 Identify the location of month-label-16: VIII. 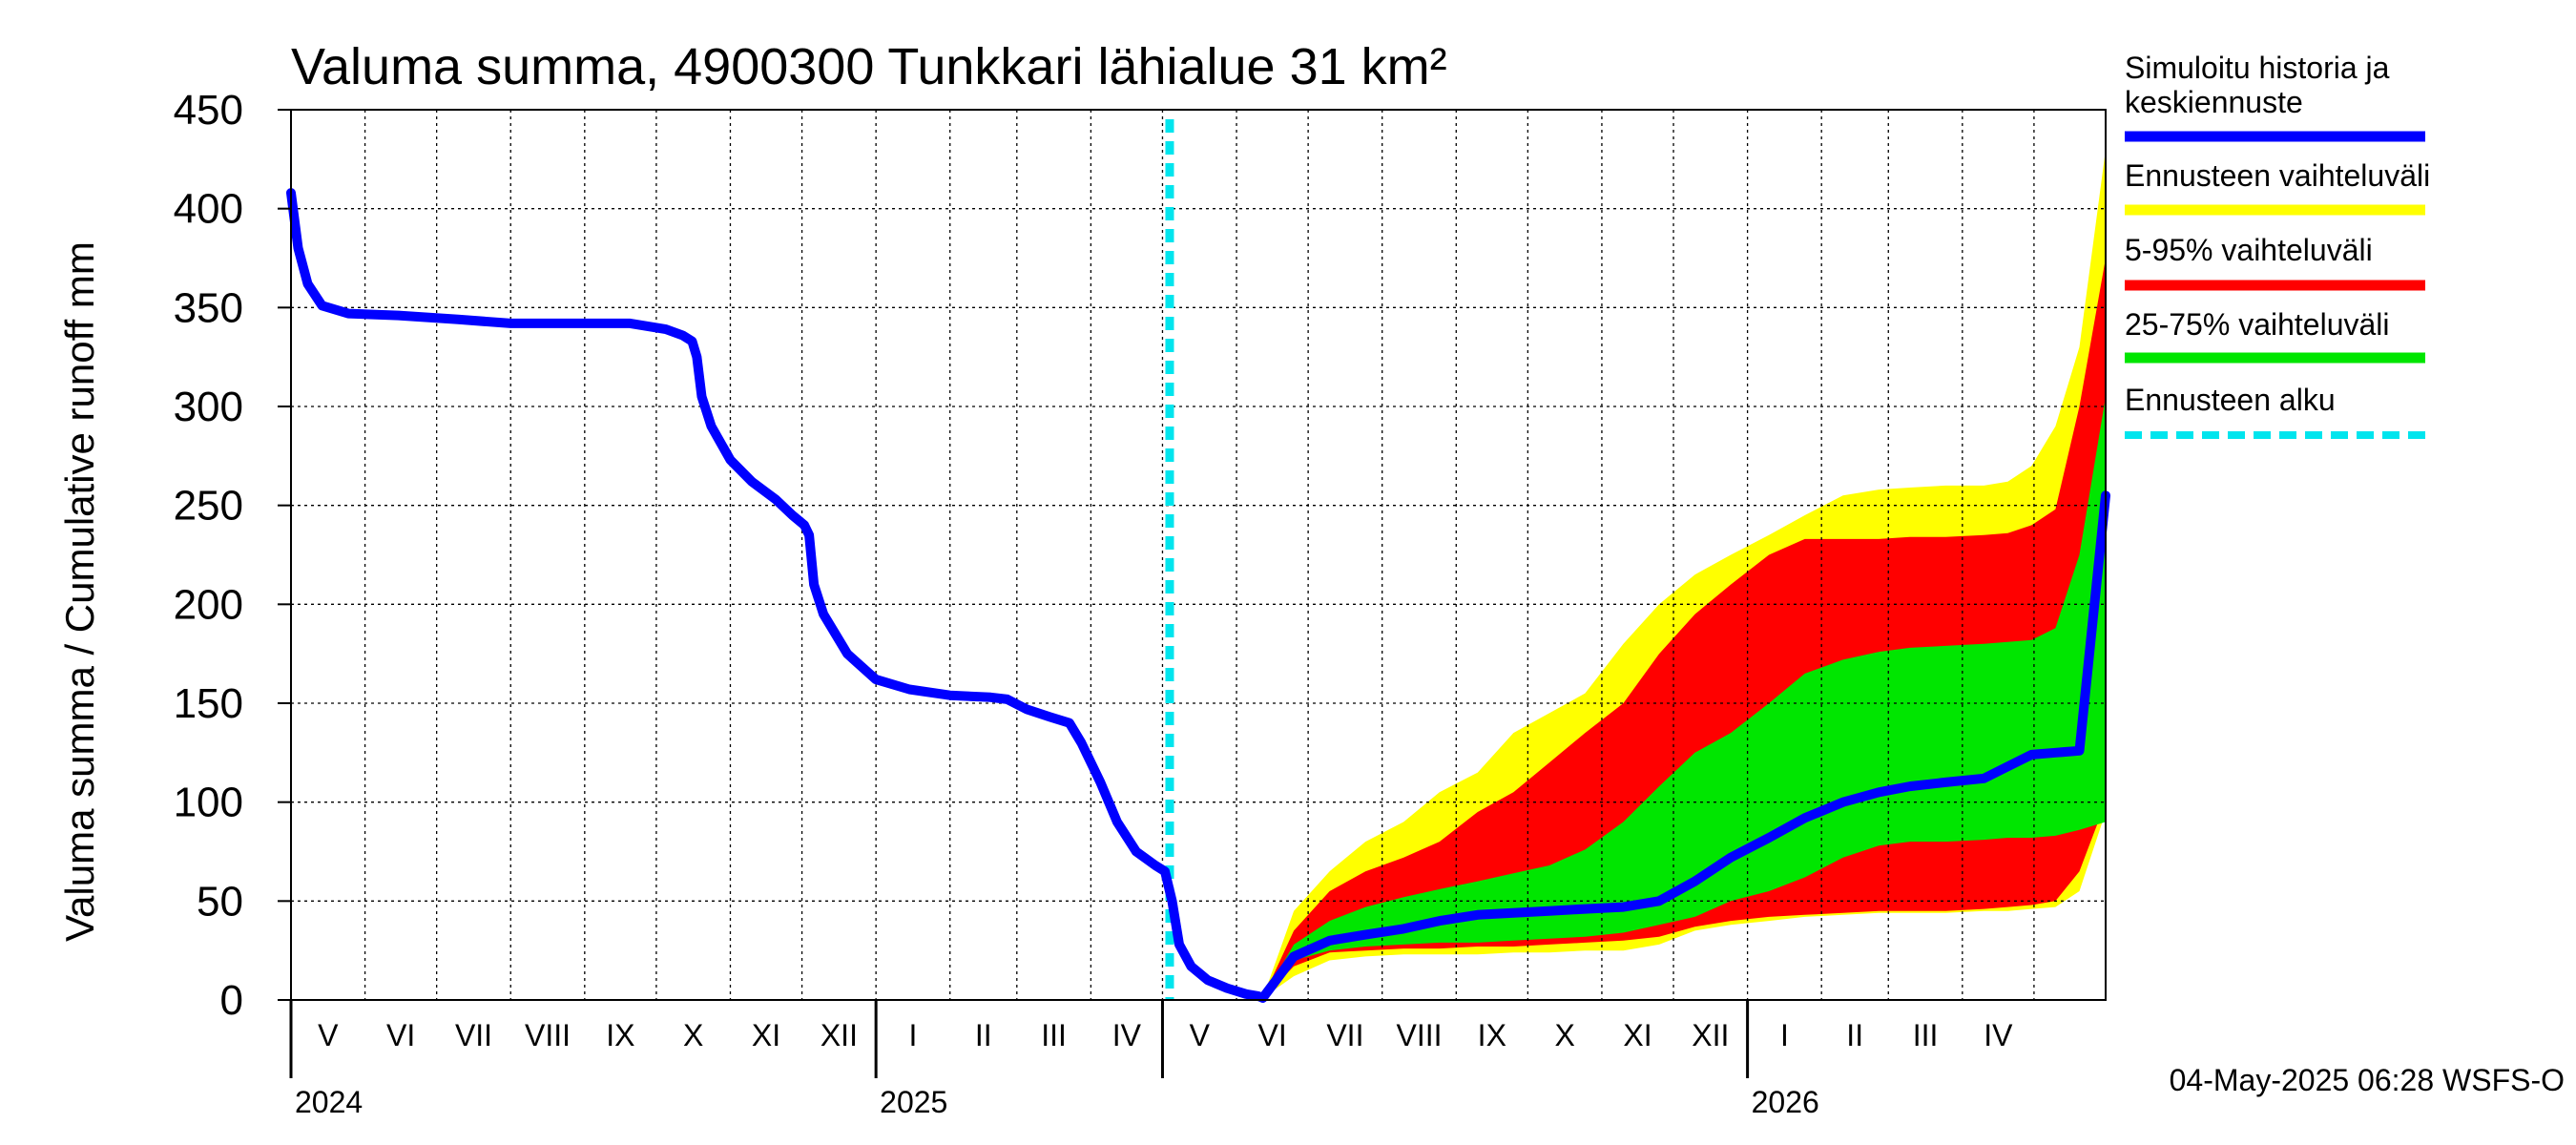
(1419, 1035).